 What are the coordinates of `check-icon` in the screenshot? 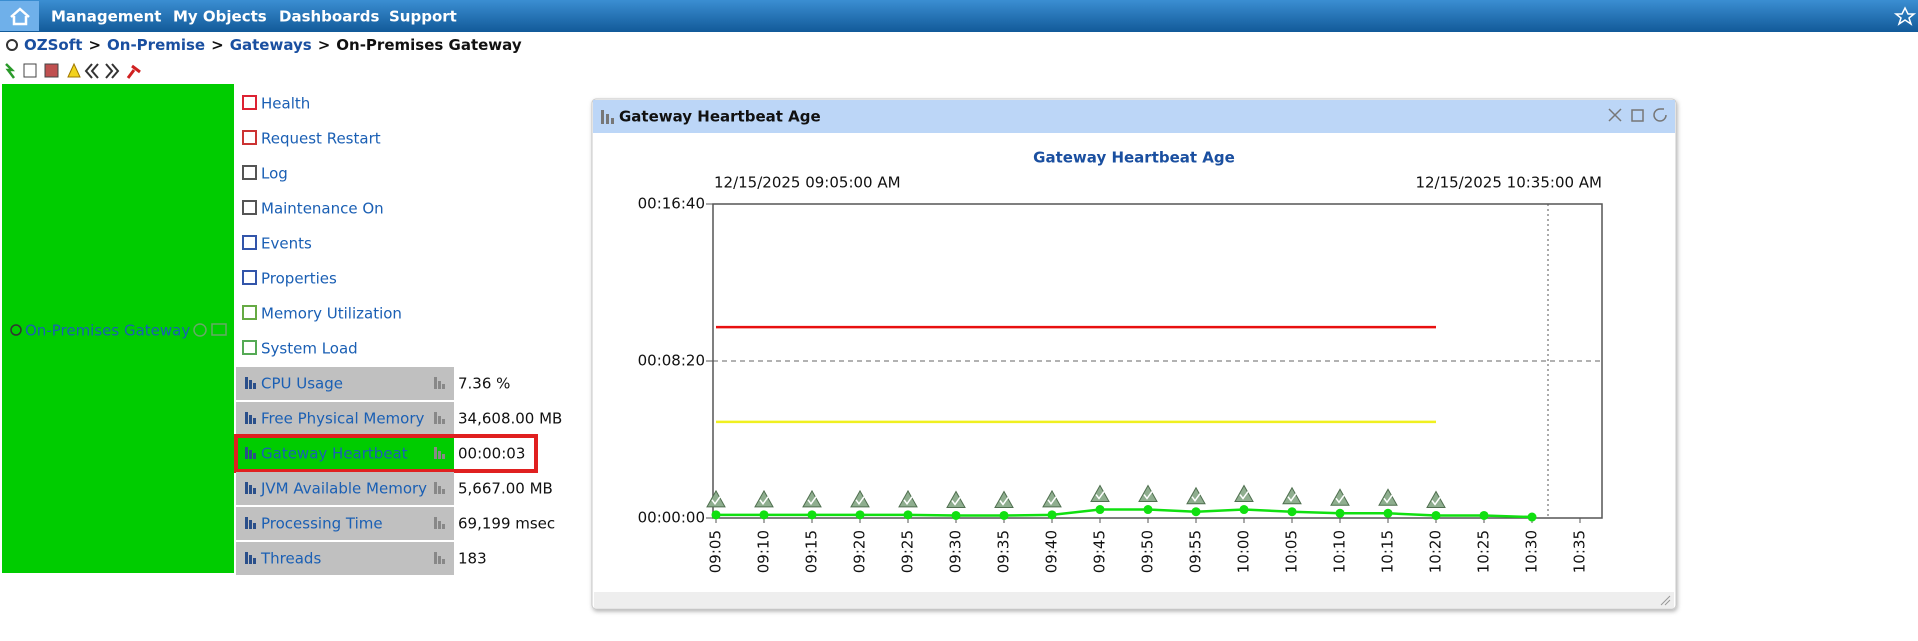 It's located at (200, 330).